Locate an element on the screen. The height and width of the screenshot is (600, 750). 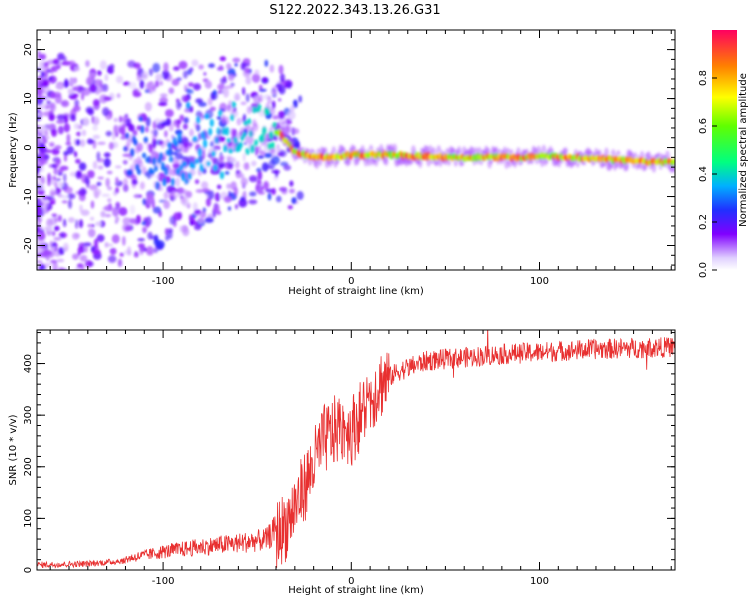
spectrogram-ytick-label: -20 is located at coordinates (28, 245).